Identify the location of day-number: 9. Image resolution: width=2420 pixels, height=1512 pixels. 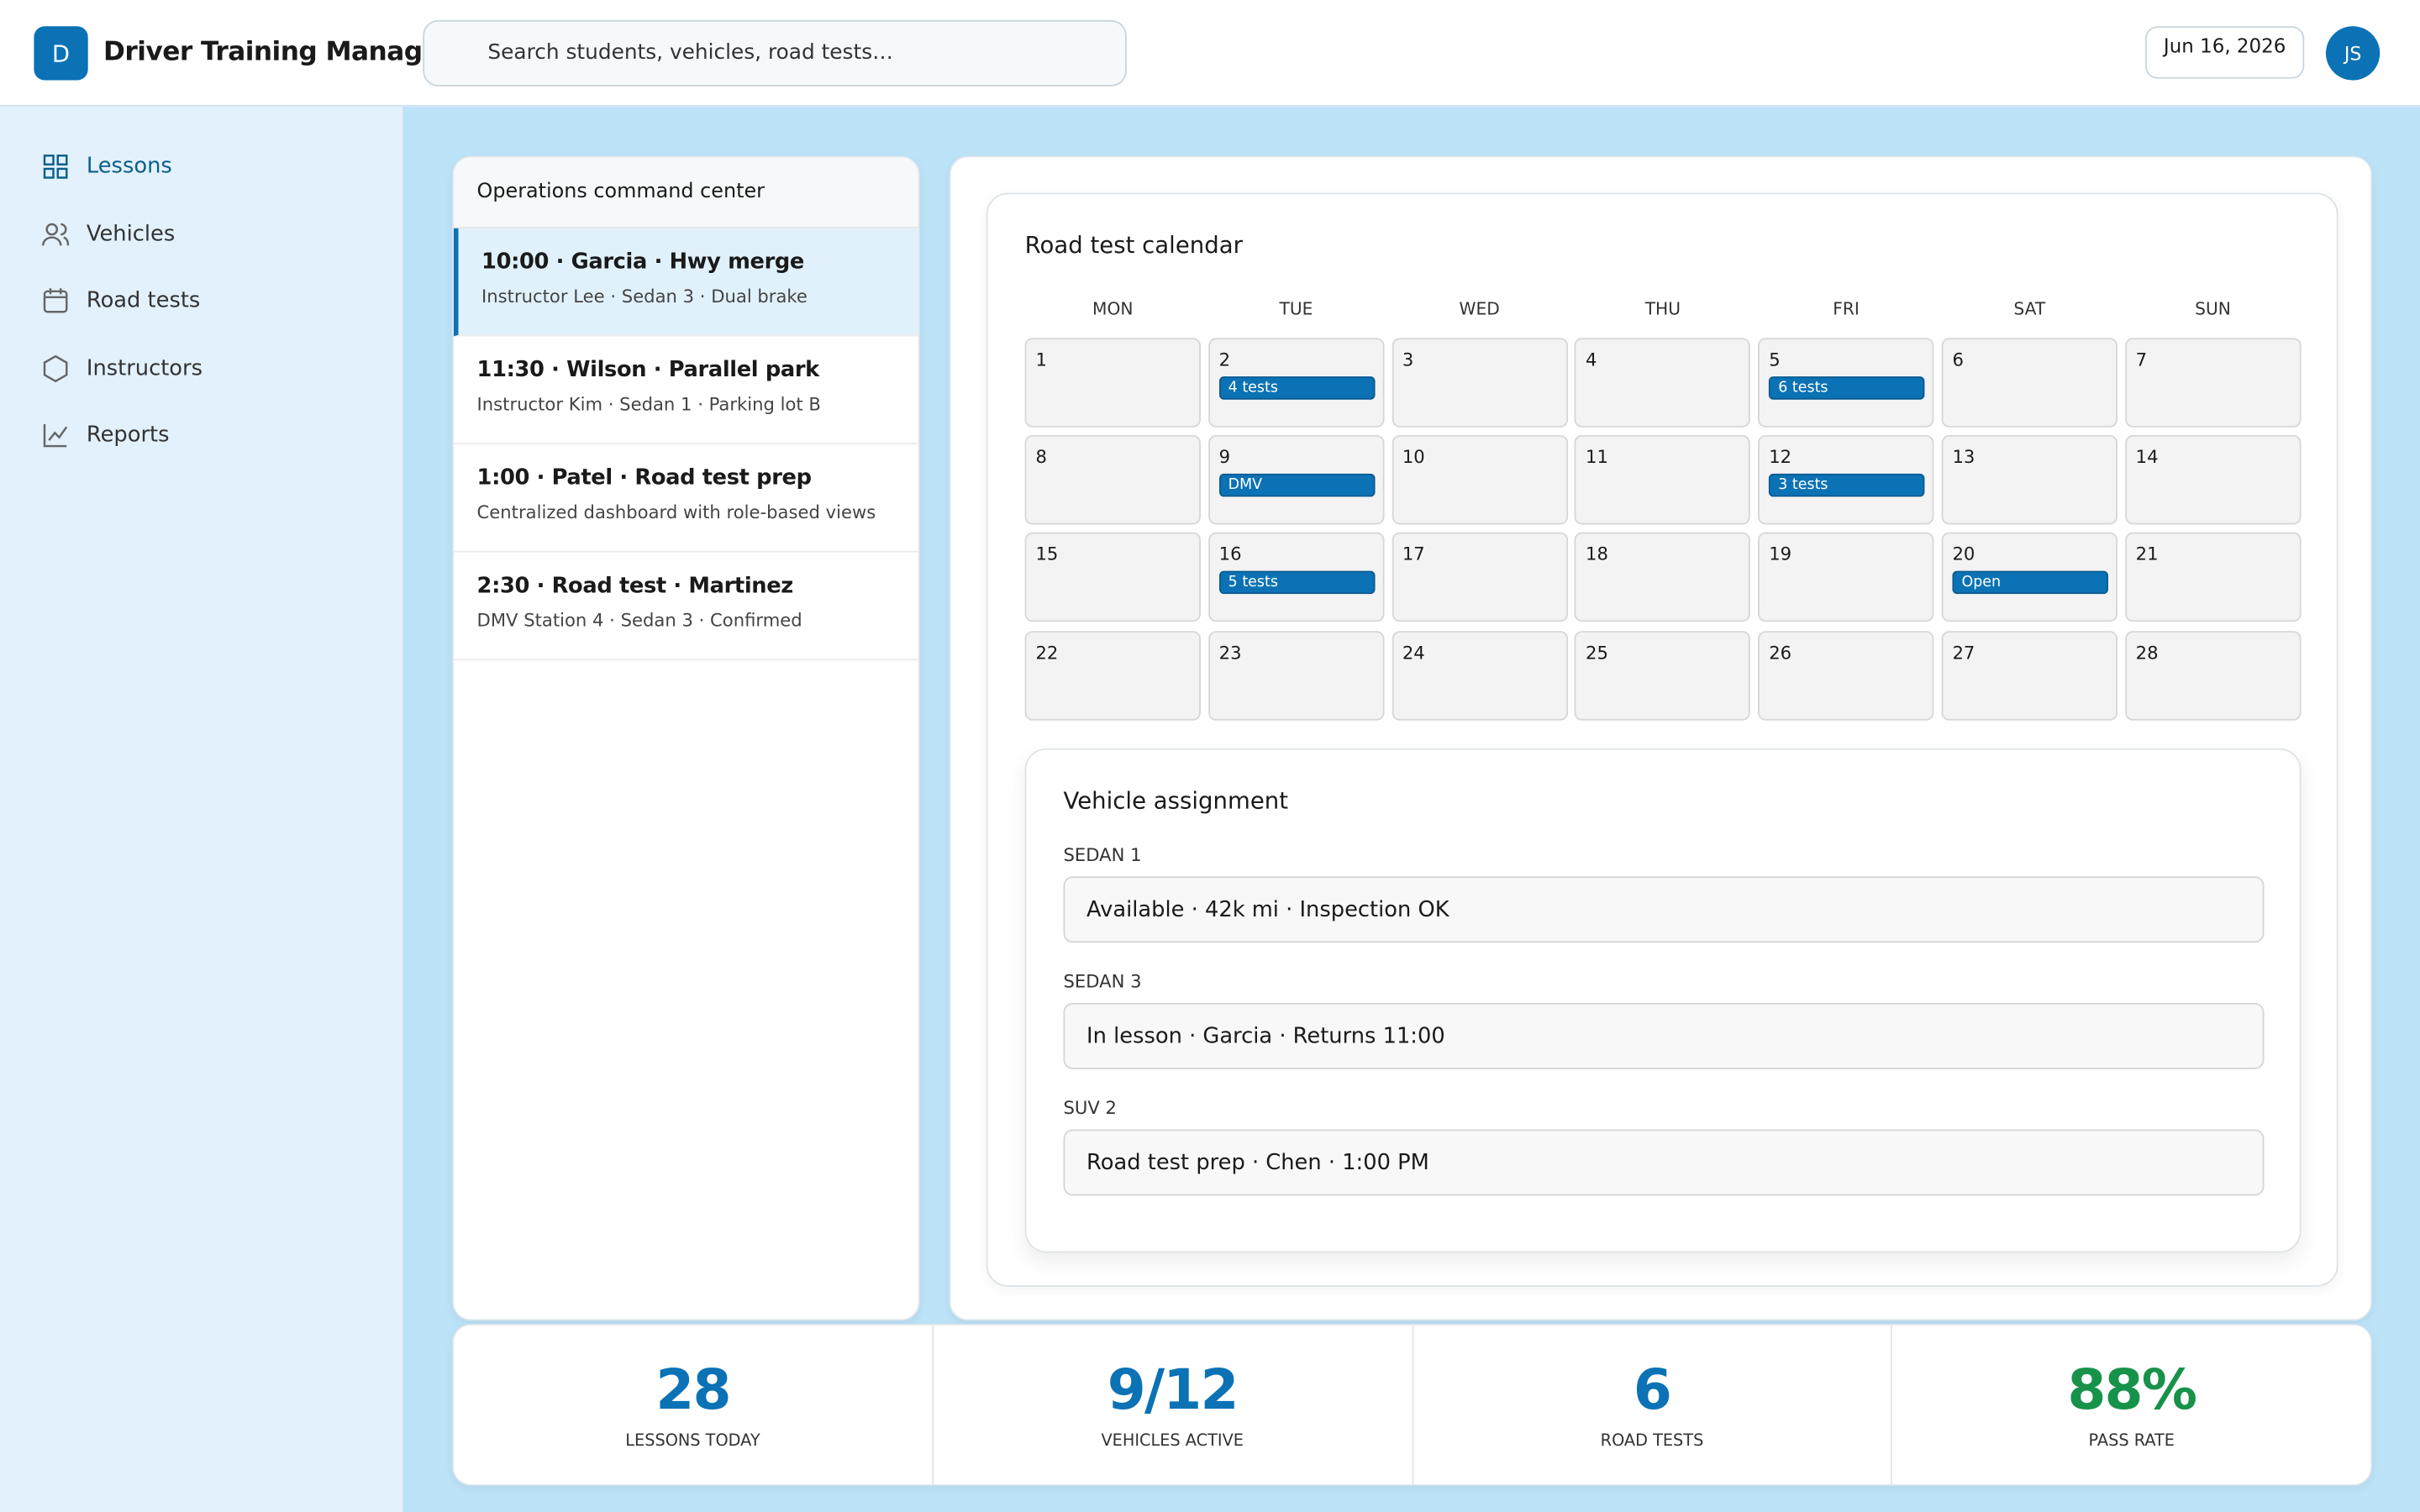
(1225, 457).